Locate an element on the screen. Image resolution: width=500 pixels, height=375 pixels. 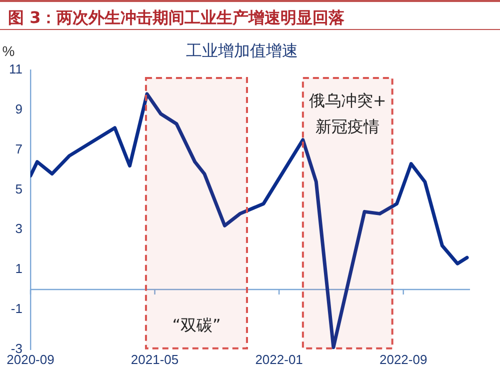
y-tick-label: 3 is located at coordinates (18, 228).